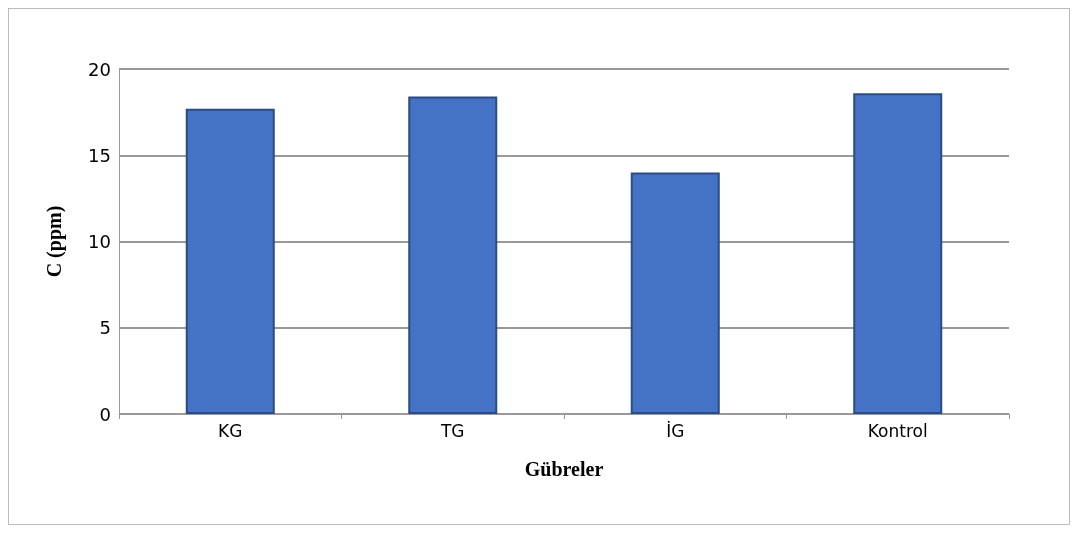  What do you see at coordinates (230, 430) in the screenshot?
I see `x-tick-label: KG` at bounding box center [230, 430].